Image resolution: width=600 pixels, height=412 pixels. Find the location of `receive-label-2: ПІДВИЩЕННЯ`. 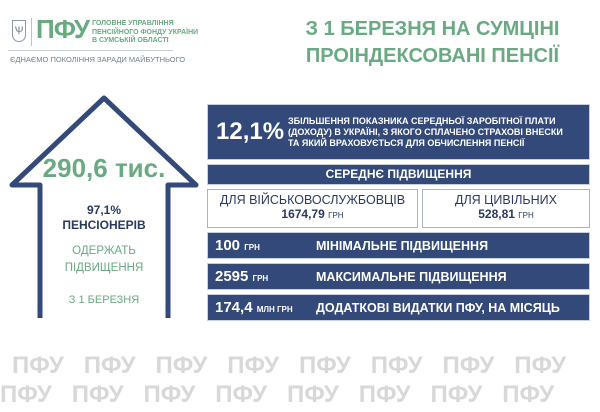

receive-label-2: ПІДВИЩЕННЯ is located at coordinates (104, 268).